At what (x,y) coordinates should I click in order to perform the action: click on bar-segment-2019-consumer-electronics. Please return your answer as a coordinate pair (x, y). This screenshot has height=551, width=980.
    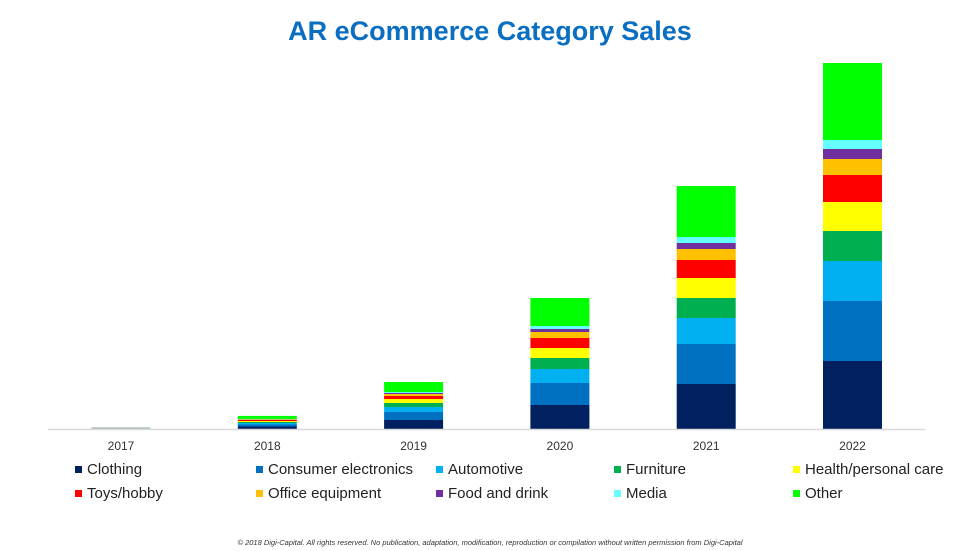
    Looking at the image, I should click on (414, 416).